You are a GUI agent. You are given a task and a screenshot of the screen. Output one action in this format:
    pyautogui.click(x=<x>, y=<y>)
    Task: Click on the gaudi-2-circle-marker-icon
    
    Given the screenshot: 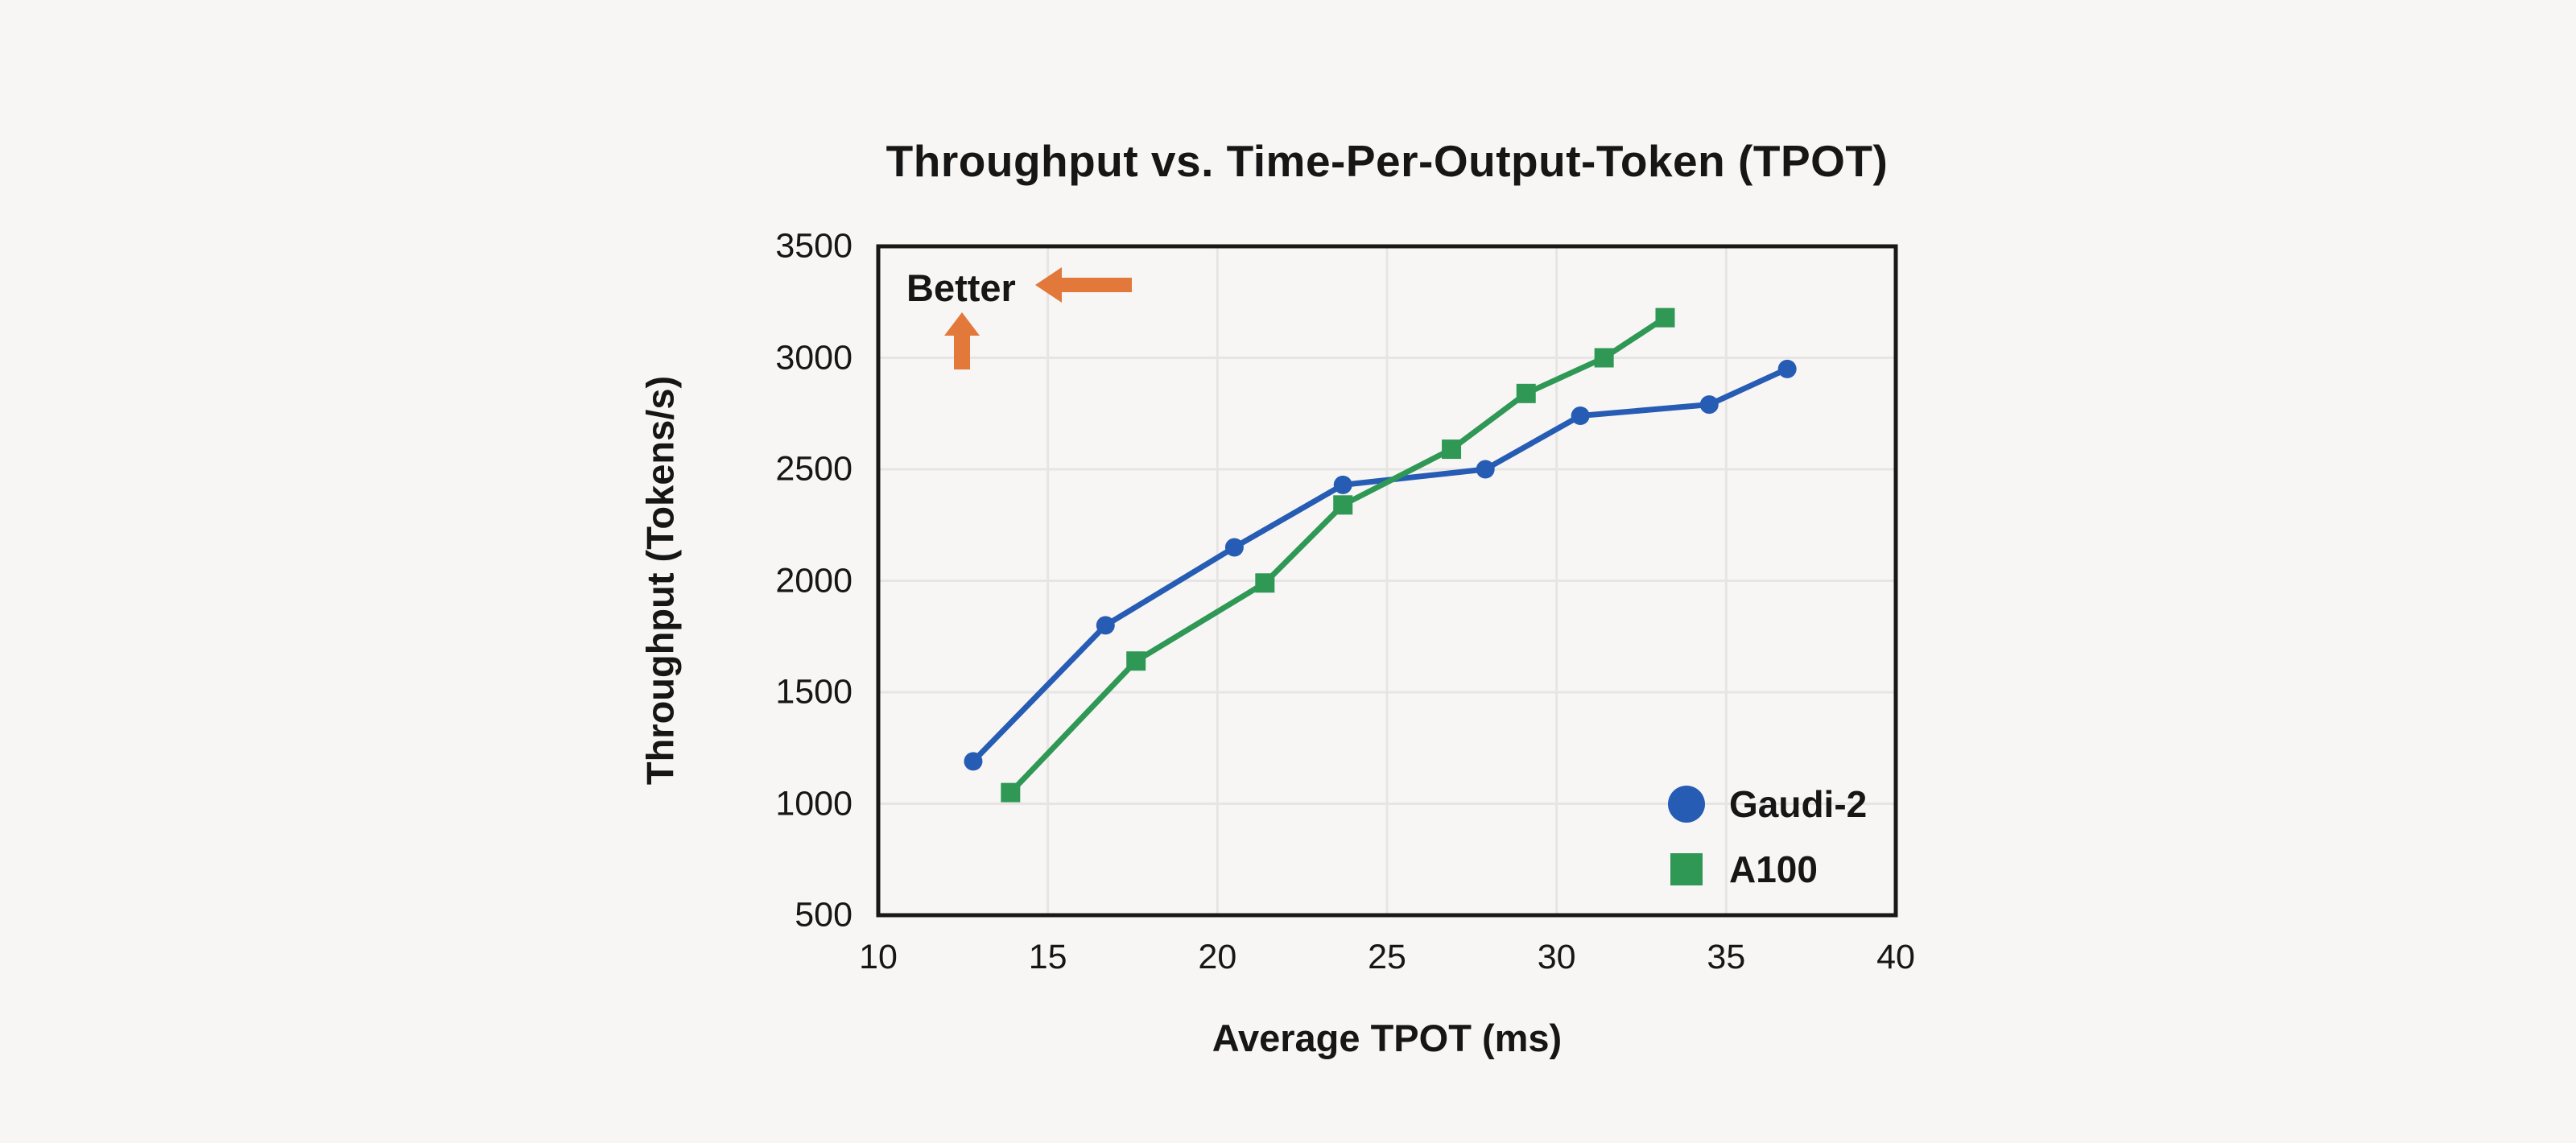 What is the action you would take?
    pyautogui.click(x=1687, y=804)
    